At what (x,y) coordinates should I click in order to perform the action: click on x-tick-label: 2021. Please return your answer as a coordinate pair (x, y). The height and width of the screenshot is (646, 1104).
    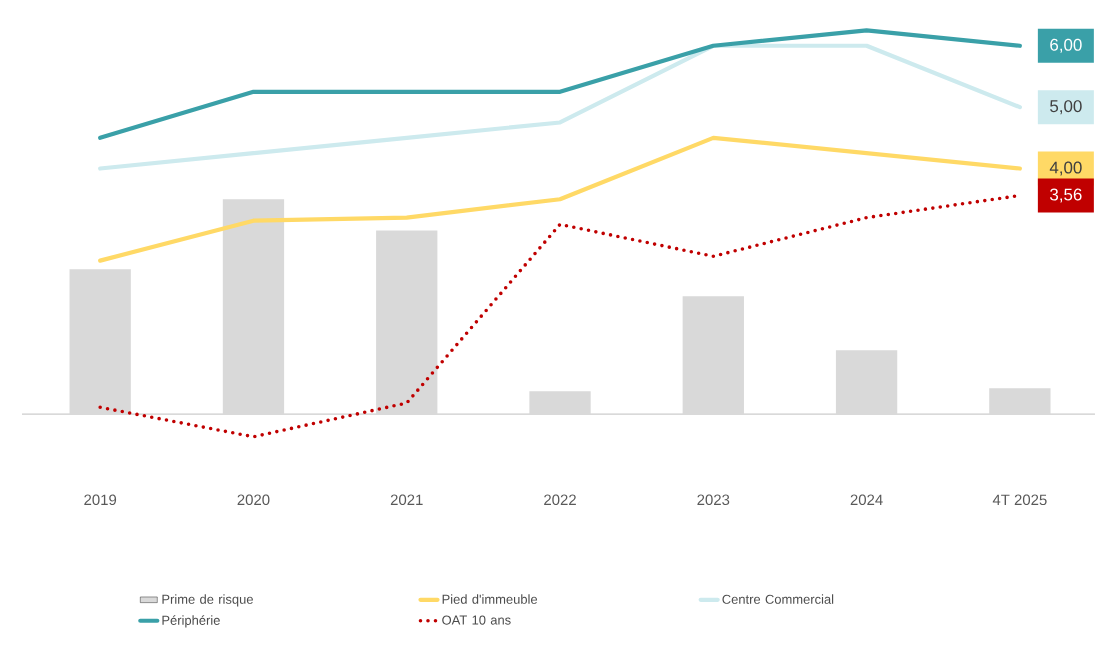
    Looking at the image, I should click on (406, 500).